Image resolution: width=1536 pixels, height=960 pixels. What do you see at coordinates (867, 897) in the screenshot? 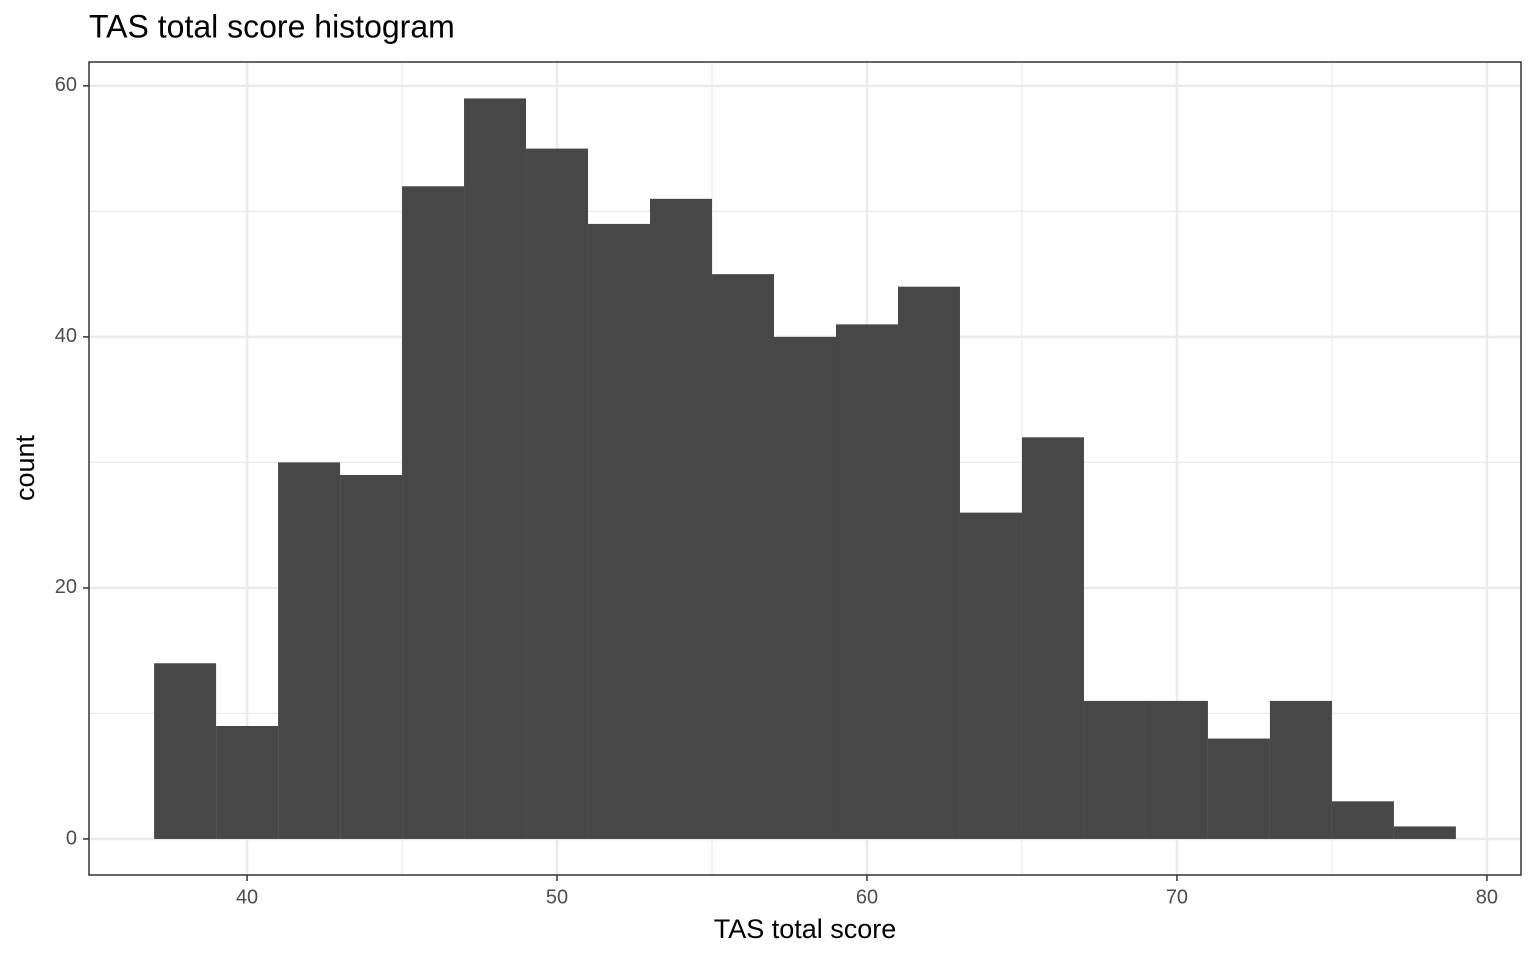
I see `x-tick-label: 60` at bounding box center [867, 897].